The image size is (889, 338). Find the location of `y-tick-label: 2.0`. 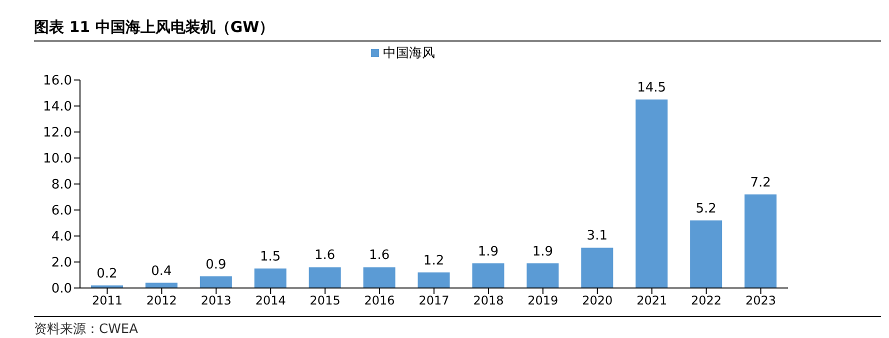

y-tick-label: 2.0 is located at coordinates (61, 263).